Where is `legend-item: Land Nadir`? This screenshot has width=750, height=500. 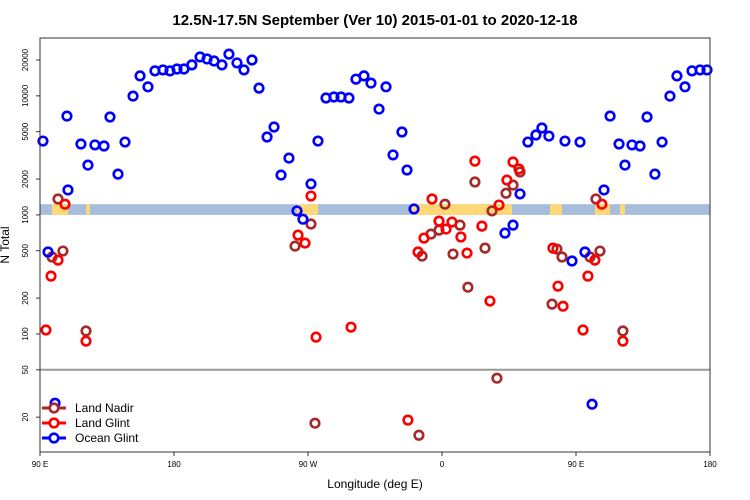
legend-item: Land Nadir is located at coordinates (88, 408).